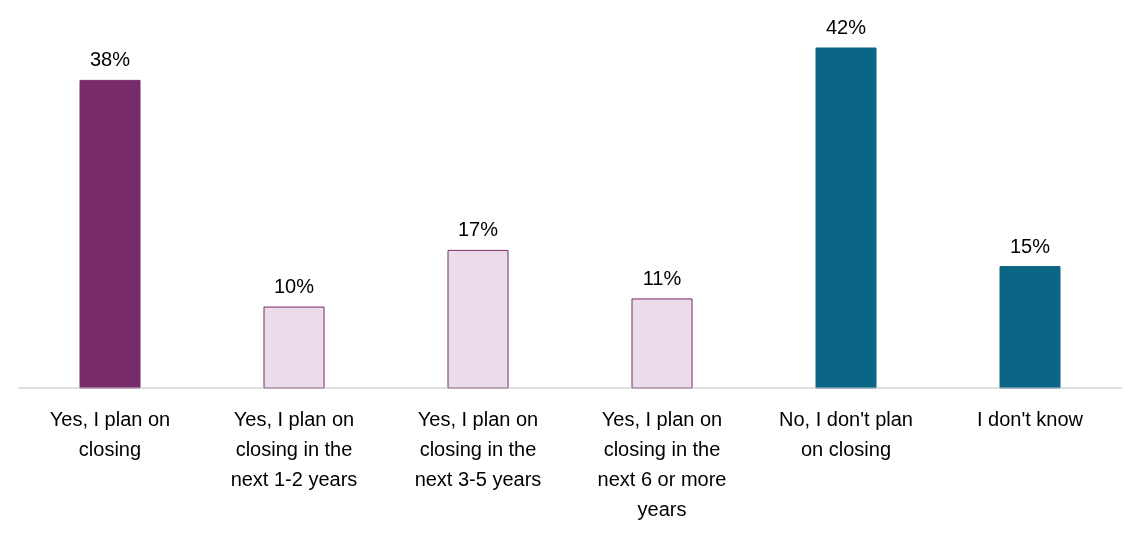  What do you see at coordinates (662, 464) in the screenshot?
I see `x-tick-label: Yes, I plan on closing in the next 6 or more years` at bounding box center [662, 464].